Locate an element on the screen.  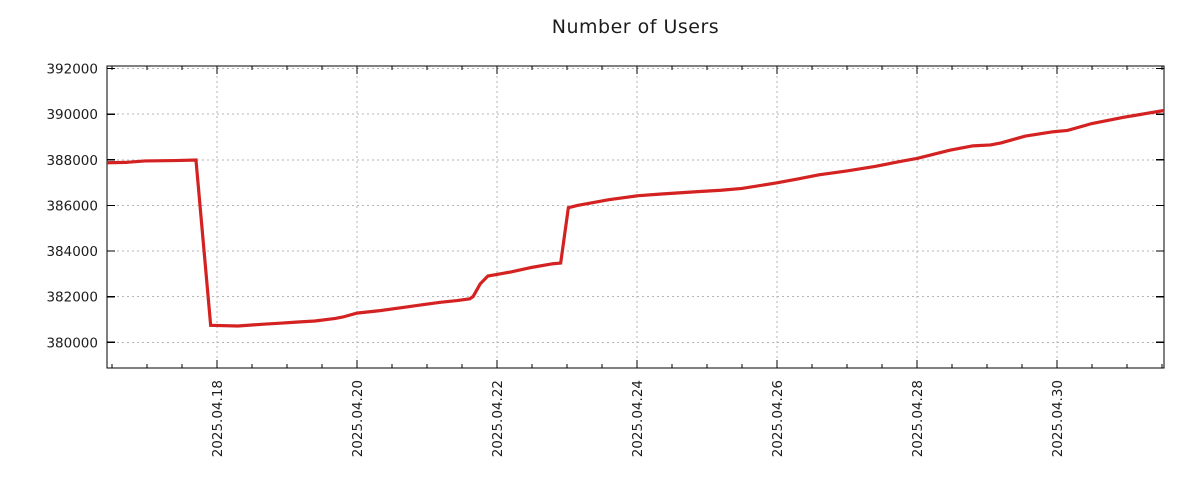
x-tick-label: 2025.04.28 is located at coordinates (918, 418).